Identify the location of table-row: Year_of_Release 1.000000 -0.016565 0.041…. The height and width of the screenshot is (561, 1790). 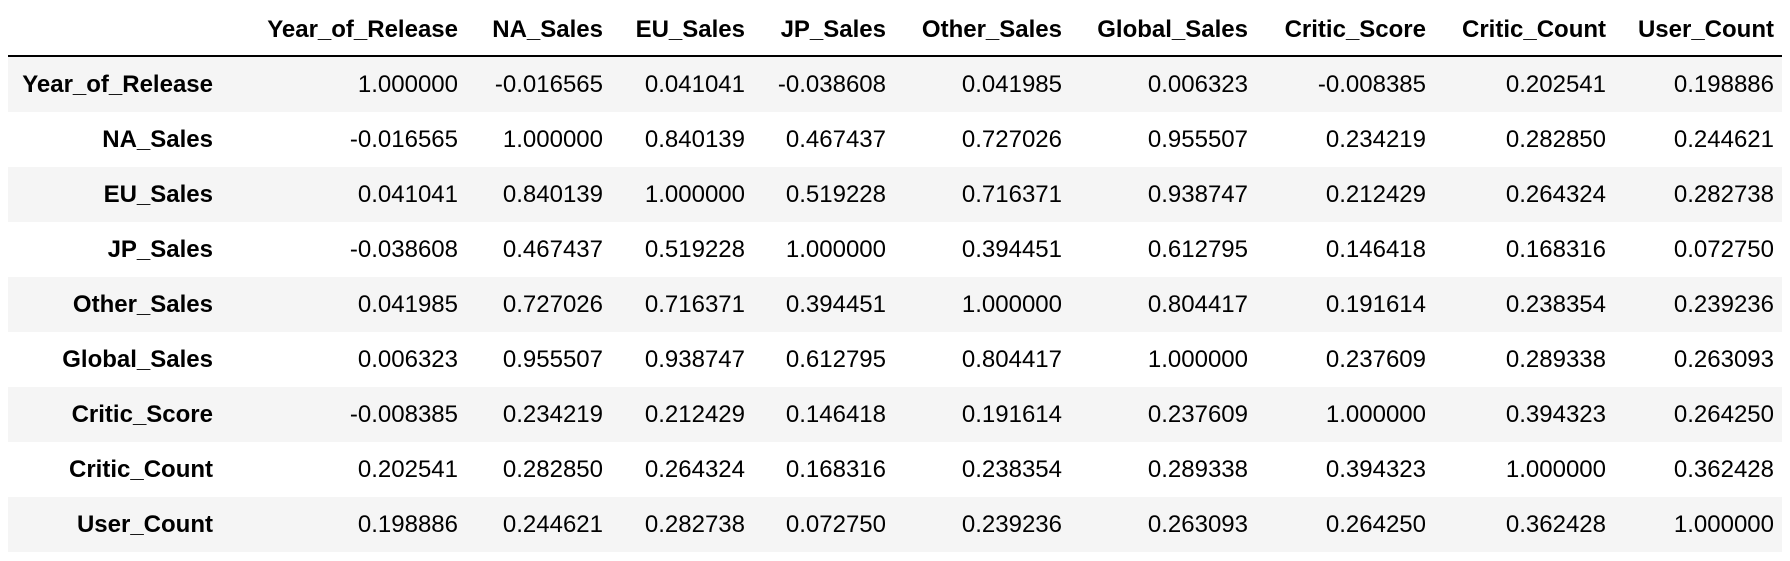
(895, 84).